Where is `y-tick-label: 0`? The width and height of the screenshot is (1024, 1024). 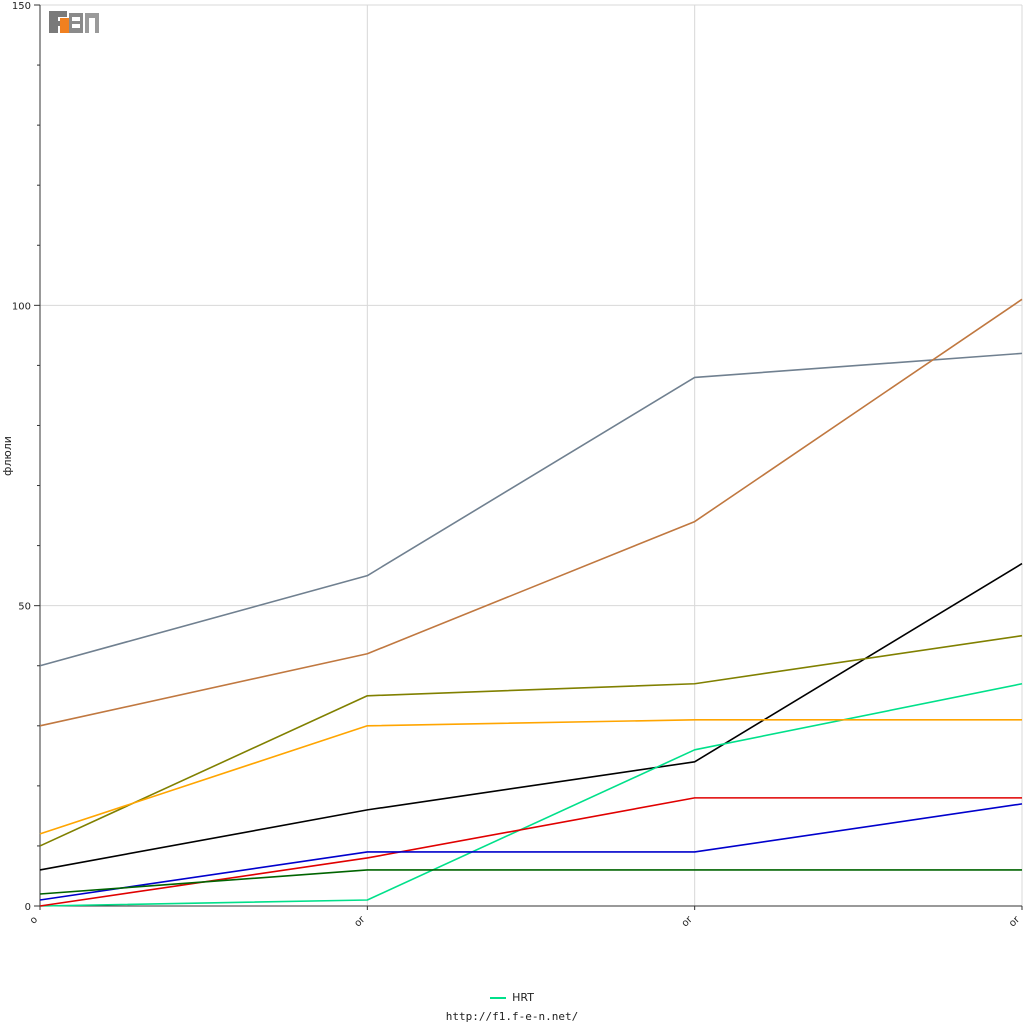 y-tick-label: 0 is located at coordinates (28, 907).